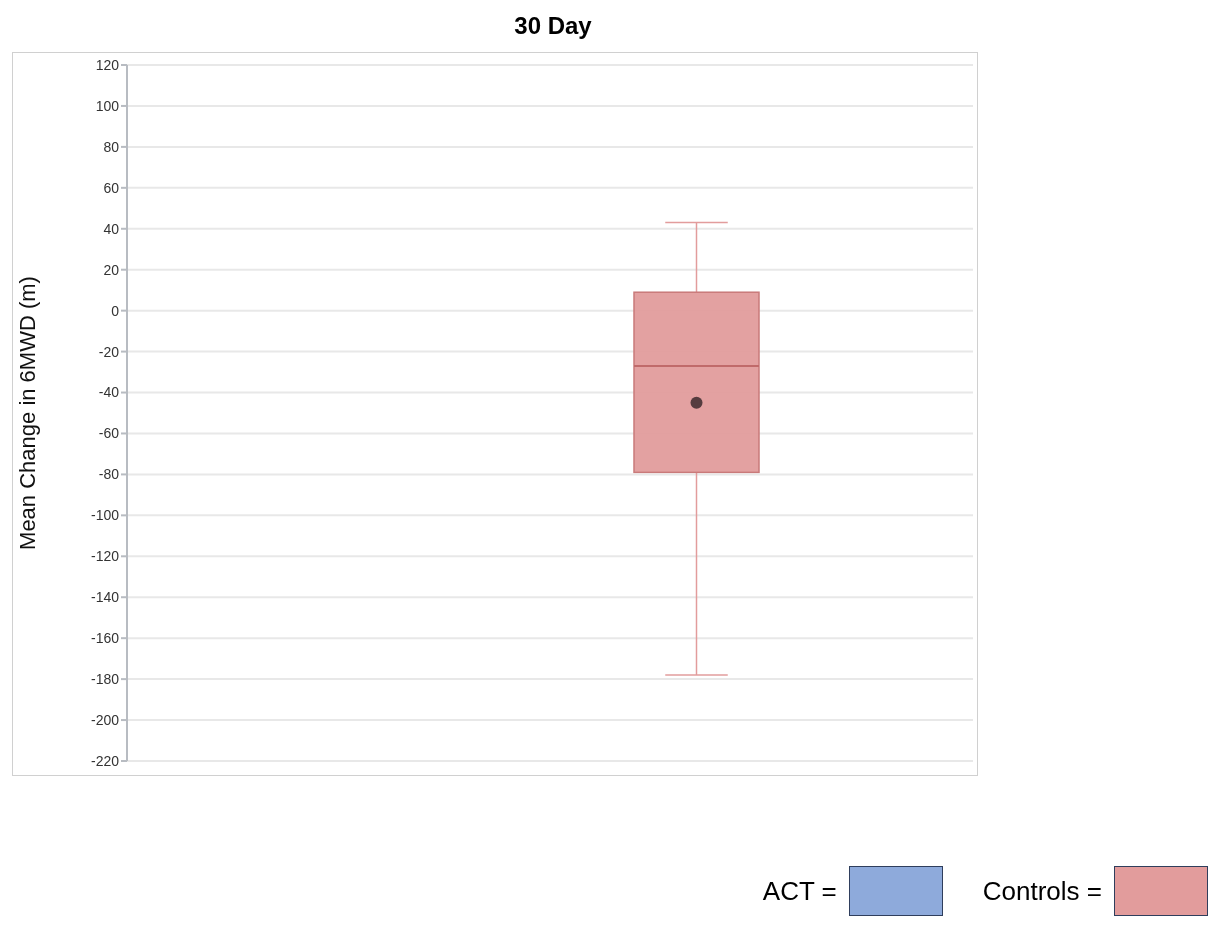 Image resolution: width=1217 pixels, height=941 pixels. Describe the element at coordinates (109, 433) in the screenshot. I see `y-tick-label: -60` at that location.